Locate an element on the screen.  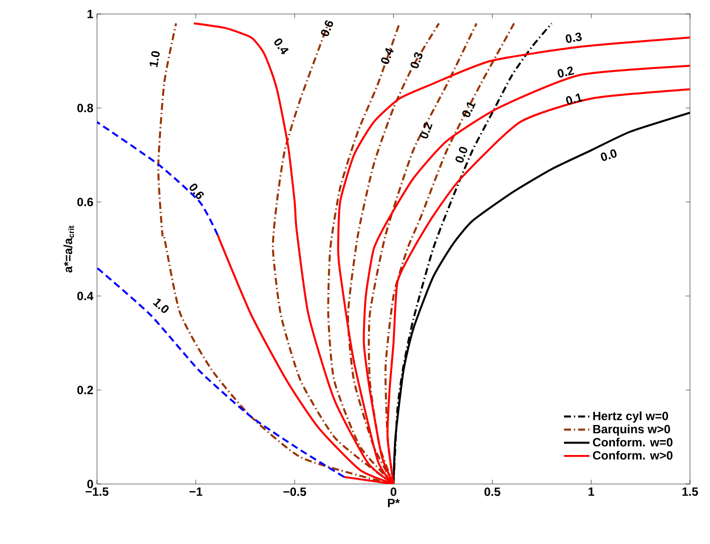
y-tick-label: 0 is located at coordinates (90, 484).